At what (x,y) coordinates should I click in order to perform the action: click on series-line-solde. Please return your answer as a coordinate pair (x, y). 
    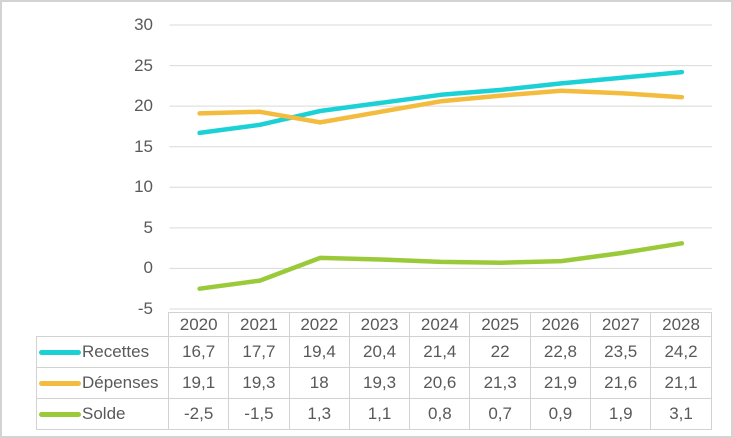
    Looking at the image, I should click on (441, 266).